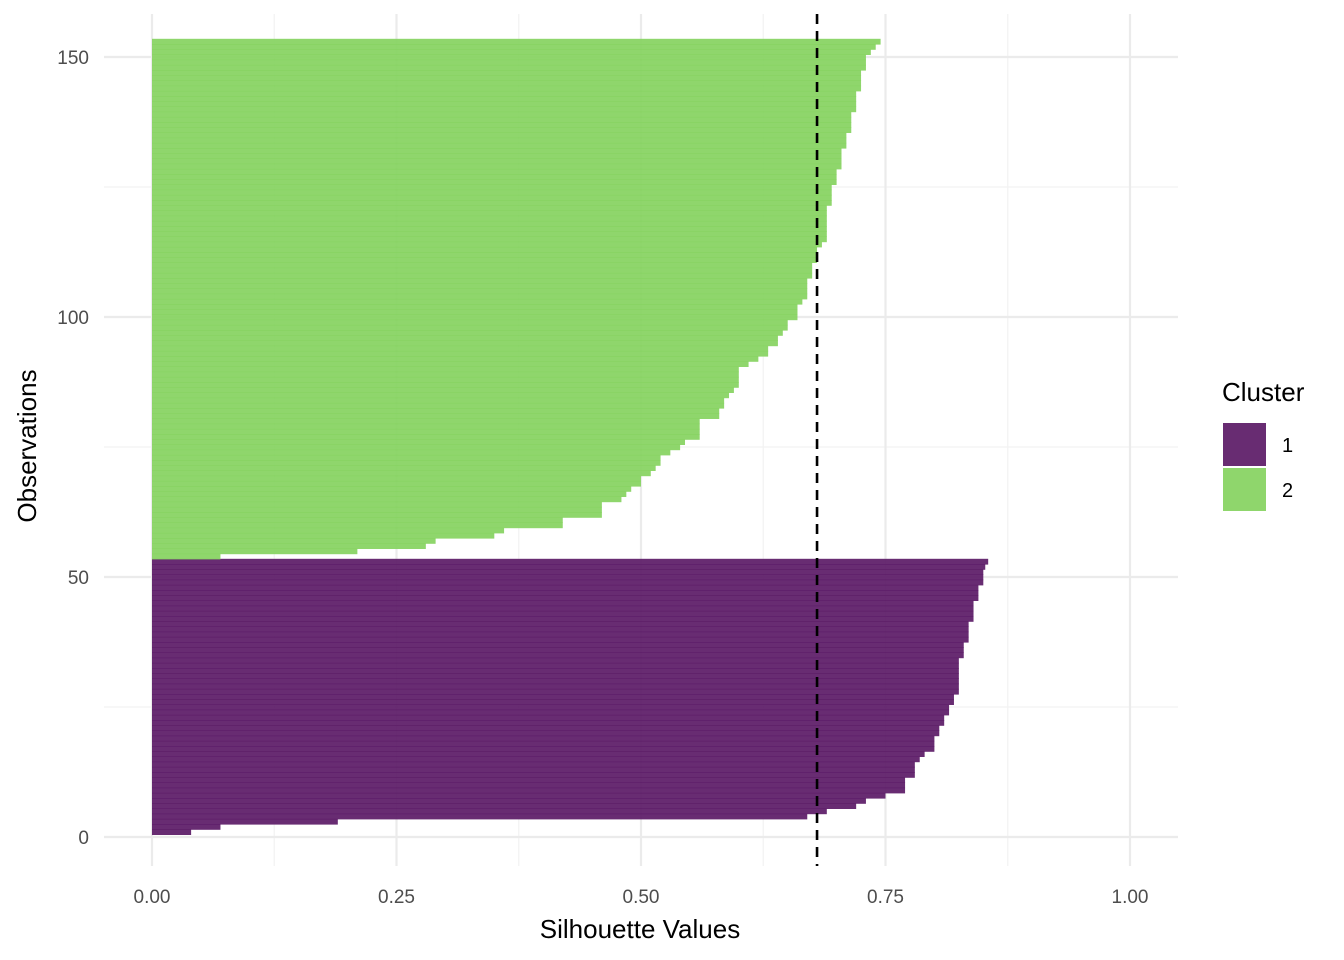 This screenshot has width=1344, height=960. I want to click on x-axis-title: Silhouette Values, so click(640, 929).